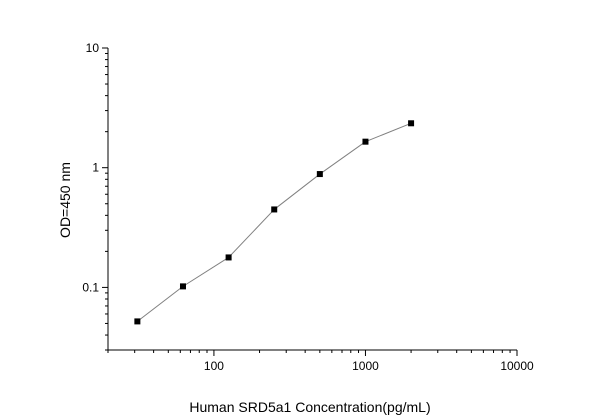 This screenshot has height=419, width=600. I want to click on x-tick-label: 10000, so click(517, 366).